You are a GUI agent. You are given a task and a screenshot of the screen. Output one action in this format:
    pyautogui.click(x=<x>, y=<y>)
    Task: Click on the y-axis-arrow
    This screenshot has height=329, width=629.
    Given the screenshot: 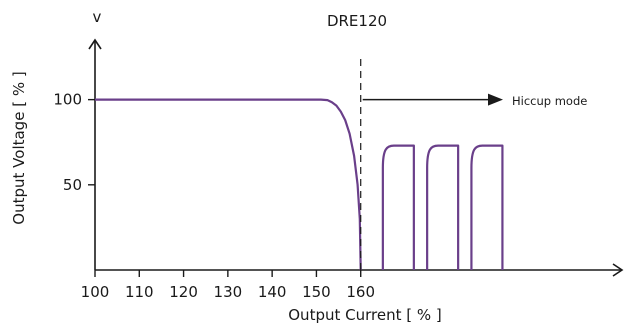 What is the action you would take?
    pyautogui.click(x=95, y=44)
    